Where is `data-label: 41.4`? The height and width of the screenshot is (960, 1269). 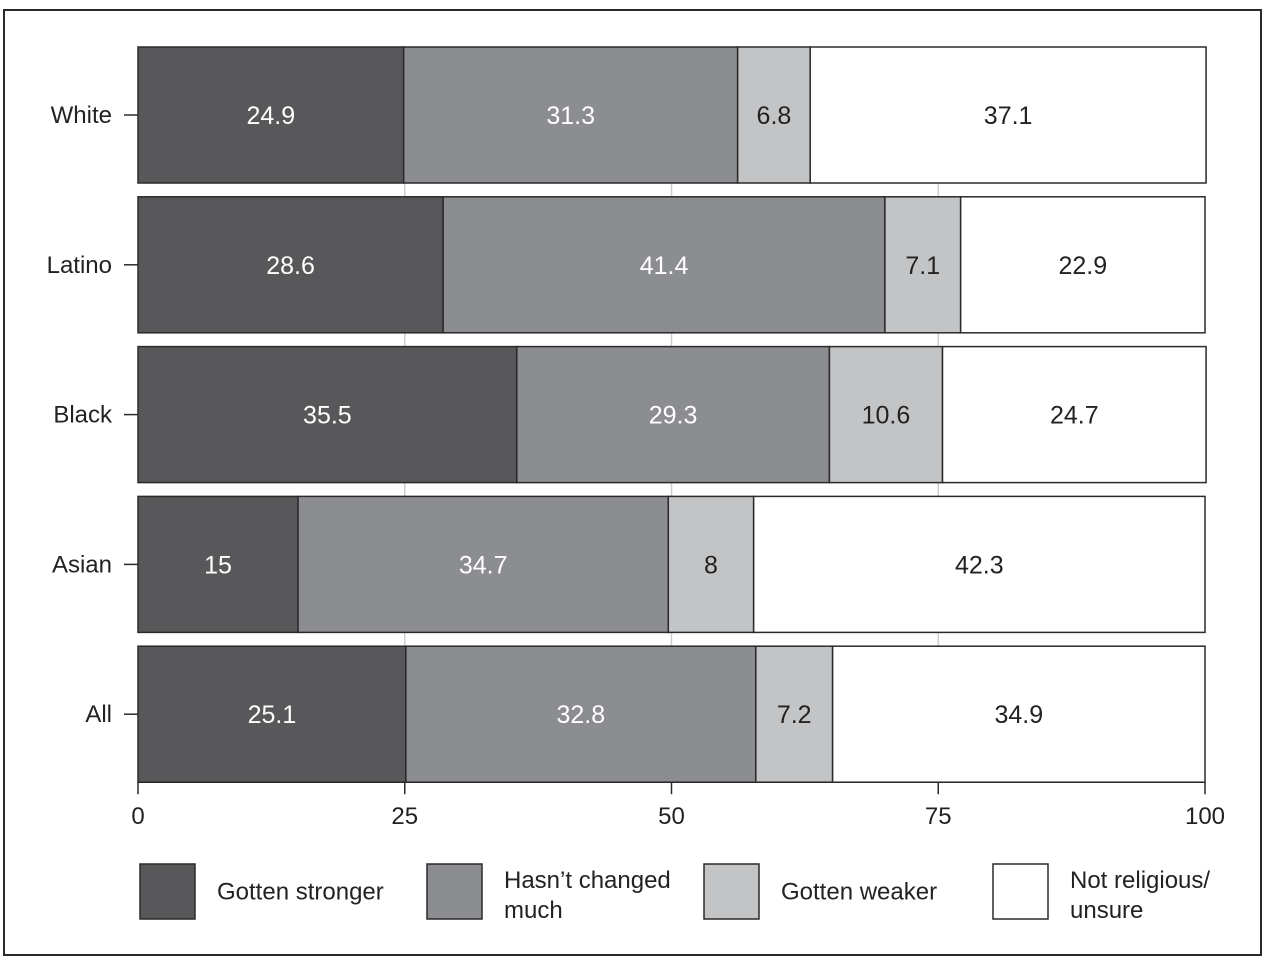
data-label: 41.4 is located at coordinates (664, 266).